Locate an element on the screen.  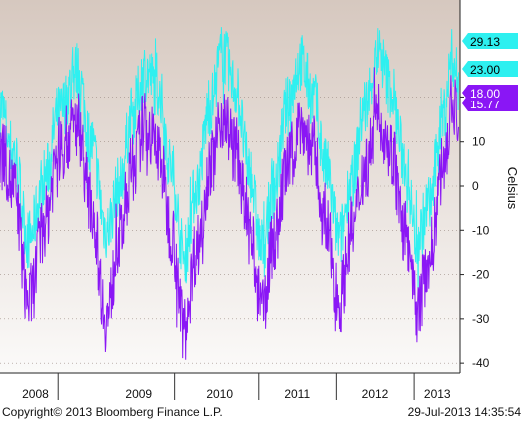
year-label: 2010 is located at coordinates (219, 394).